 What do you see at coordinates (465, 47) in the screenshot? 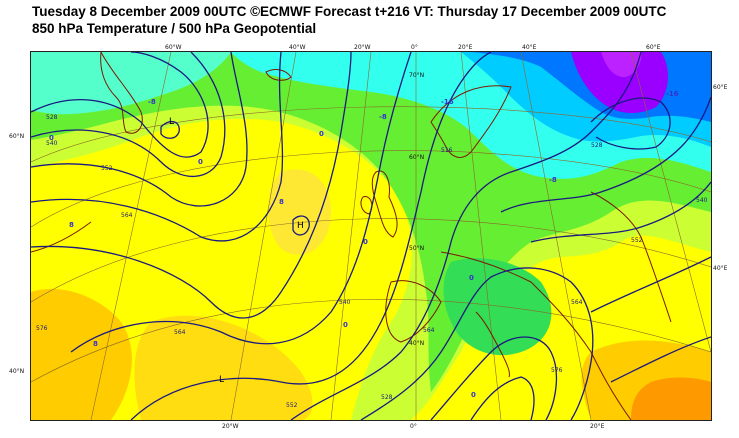
I see `top-lon-label: 20°E` at bounding box center [465, 47].